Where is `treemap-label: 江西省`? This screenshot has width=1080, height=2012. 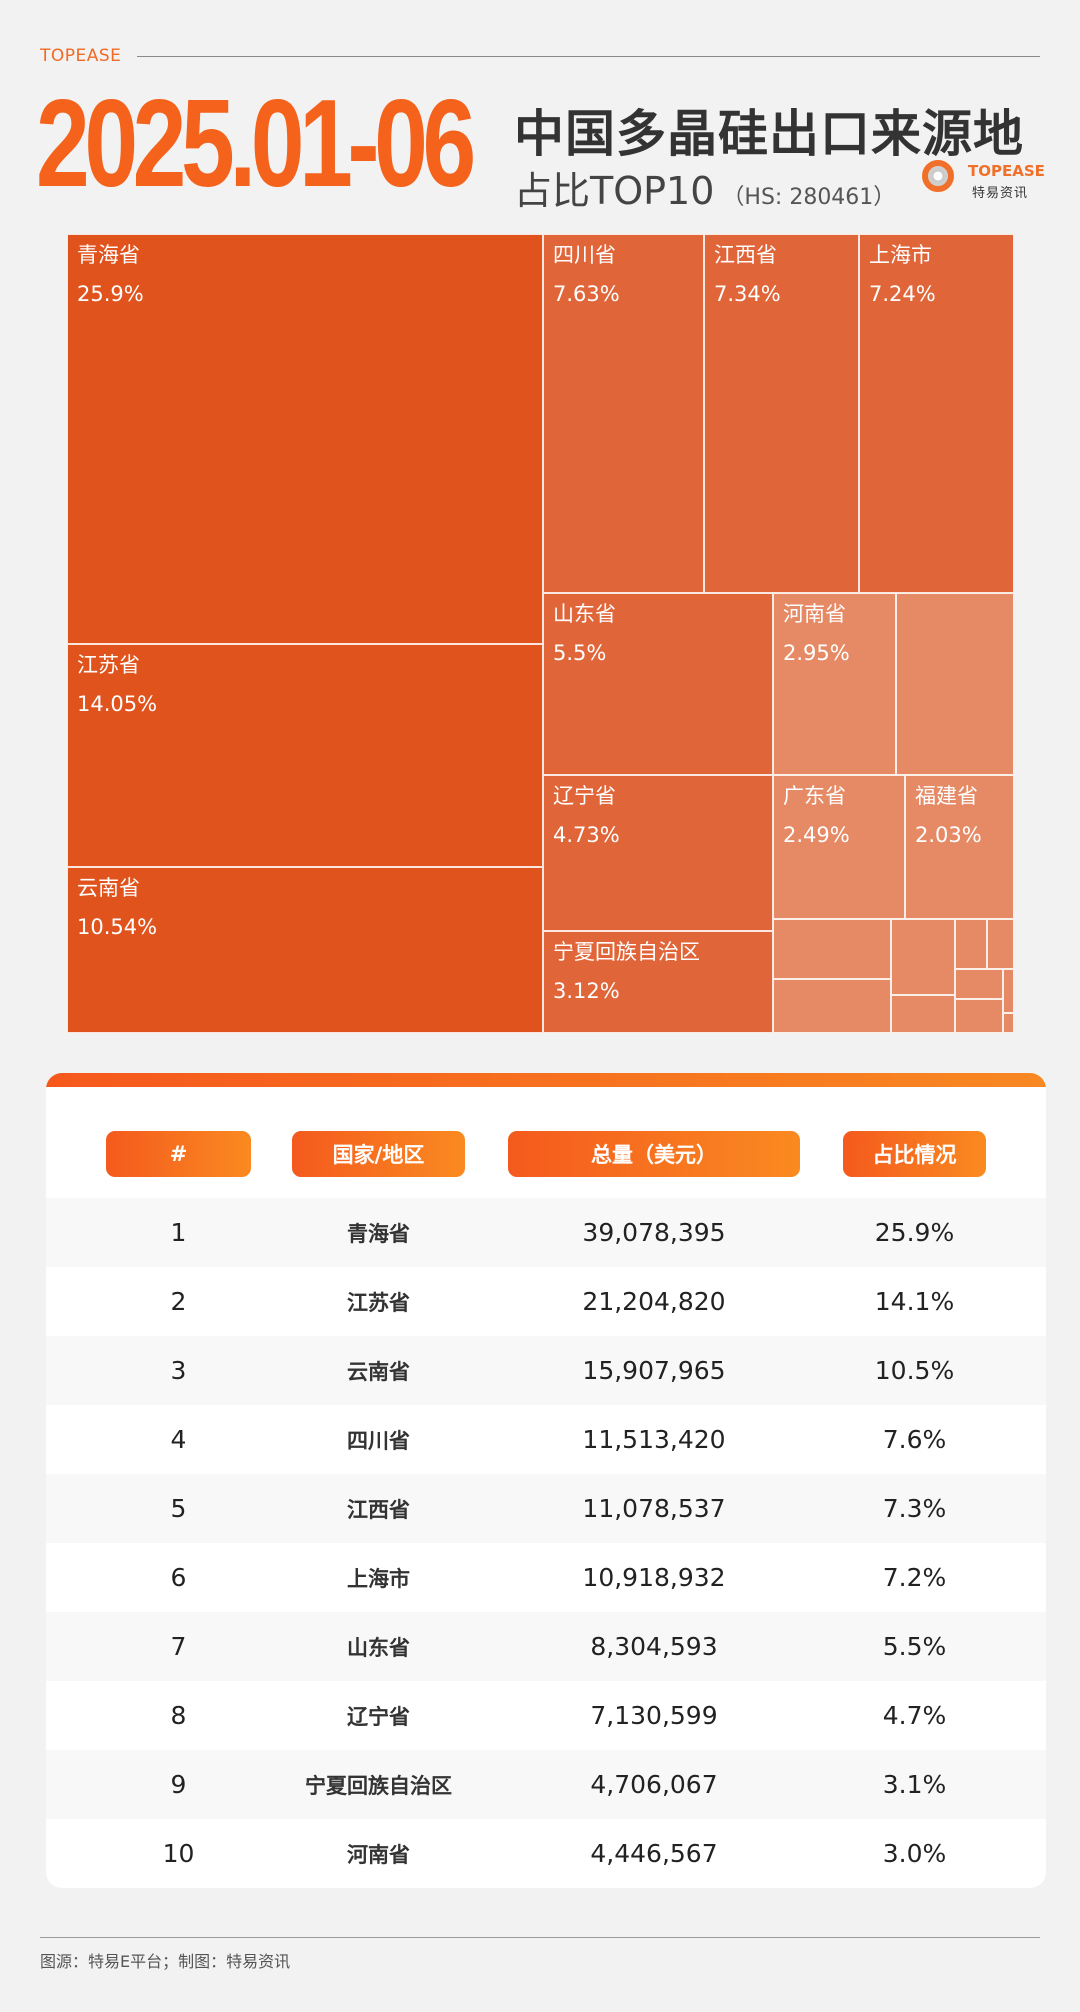 treemap-label: 江西省 is located at coordinates (745, 255).